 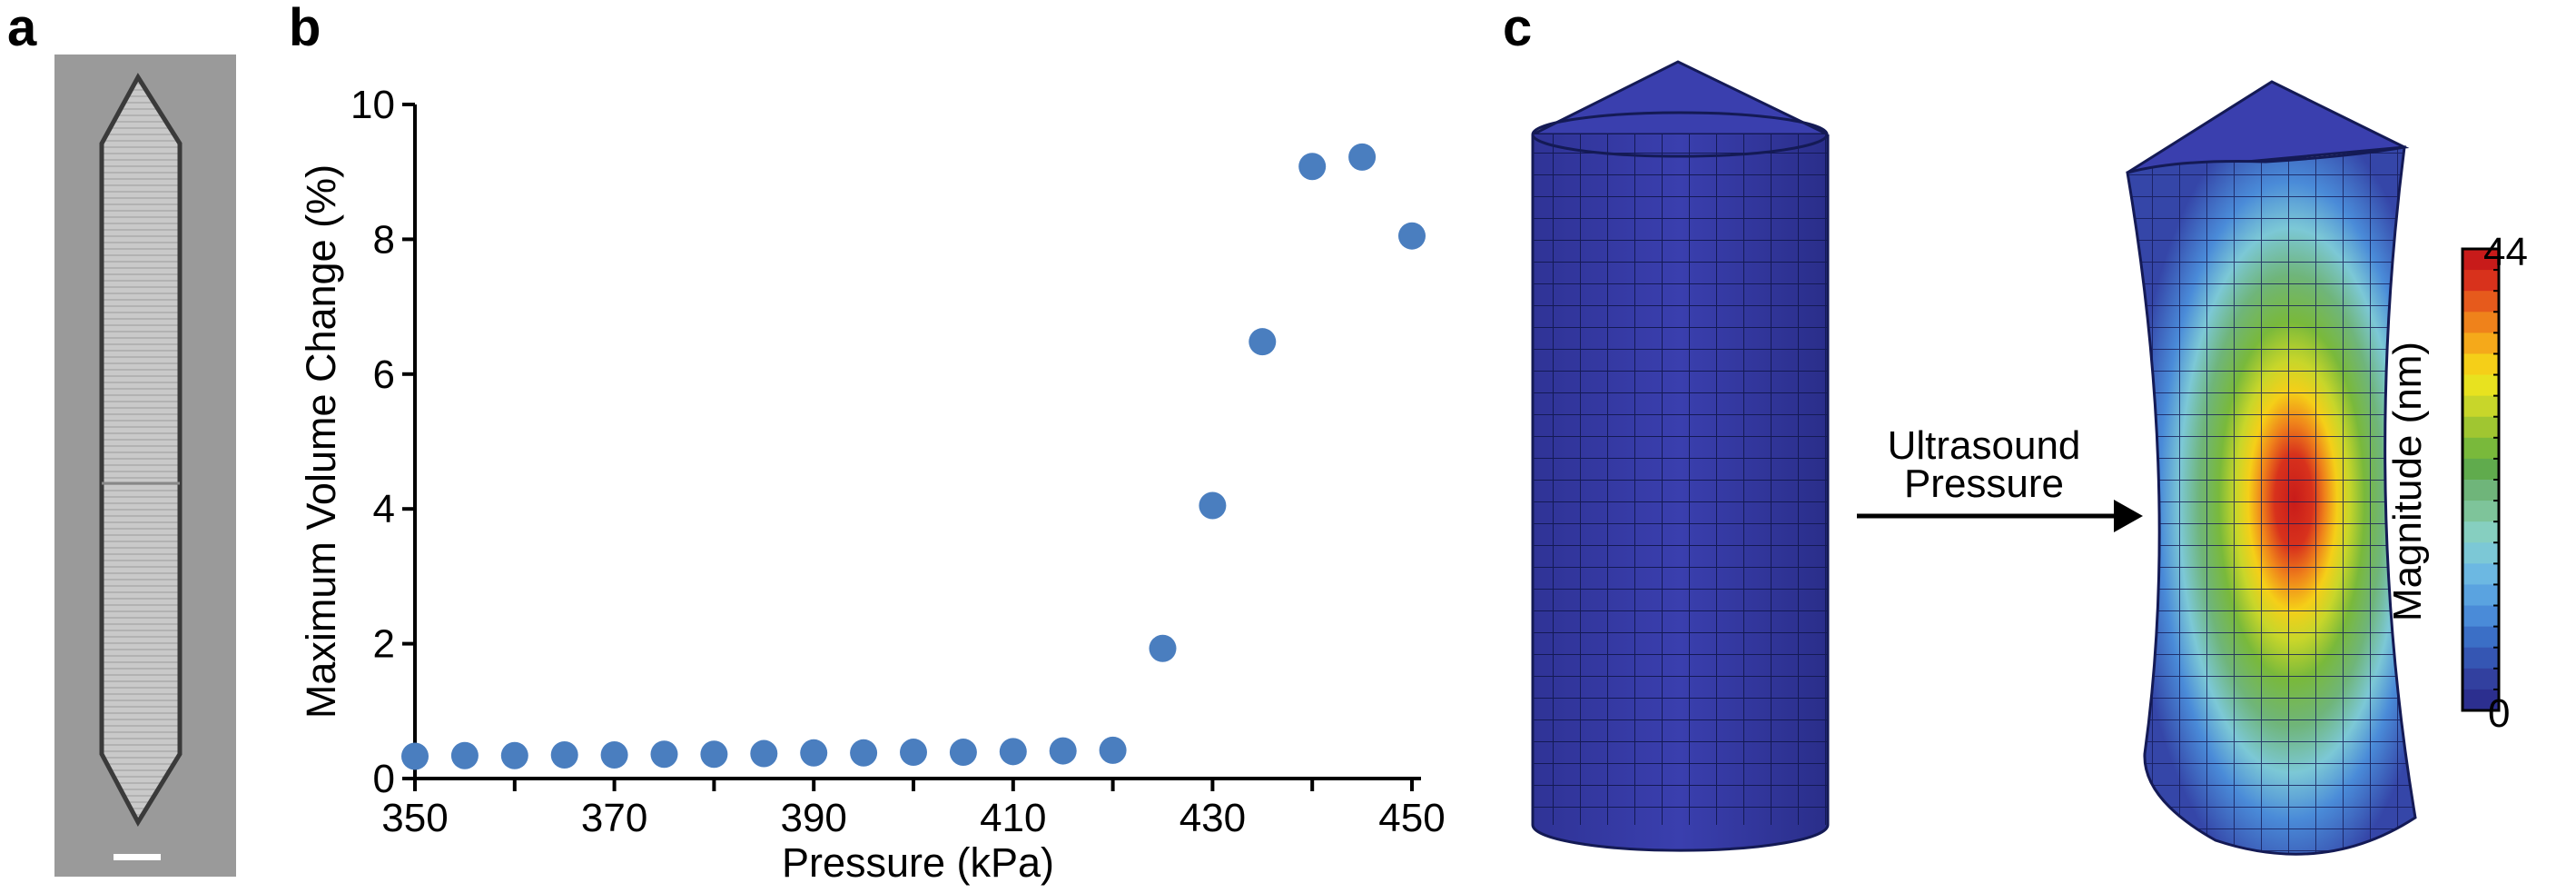 I want to click on y-axis-title: Maximum Volume Change (%), so click(x=321, y=441).